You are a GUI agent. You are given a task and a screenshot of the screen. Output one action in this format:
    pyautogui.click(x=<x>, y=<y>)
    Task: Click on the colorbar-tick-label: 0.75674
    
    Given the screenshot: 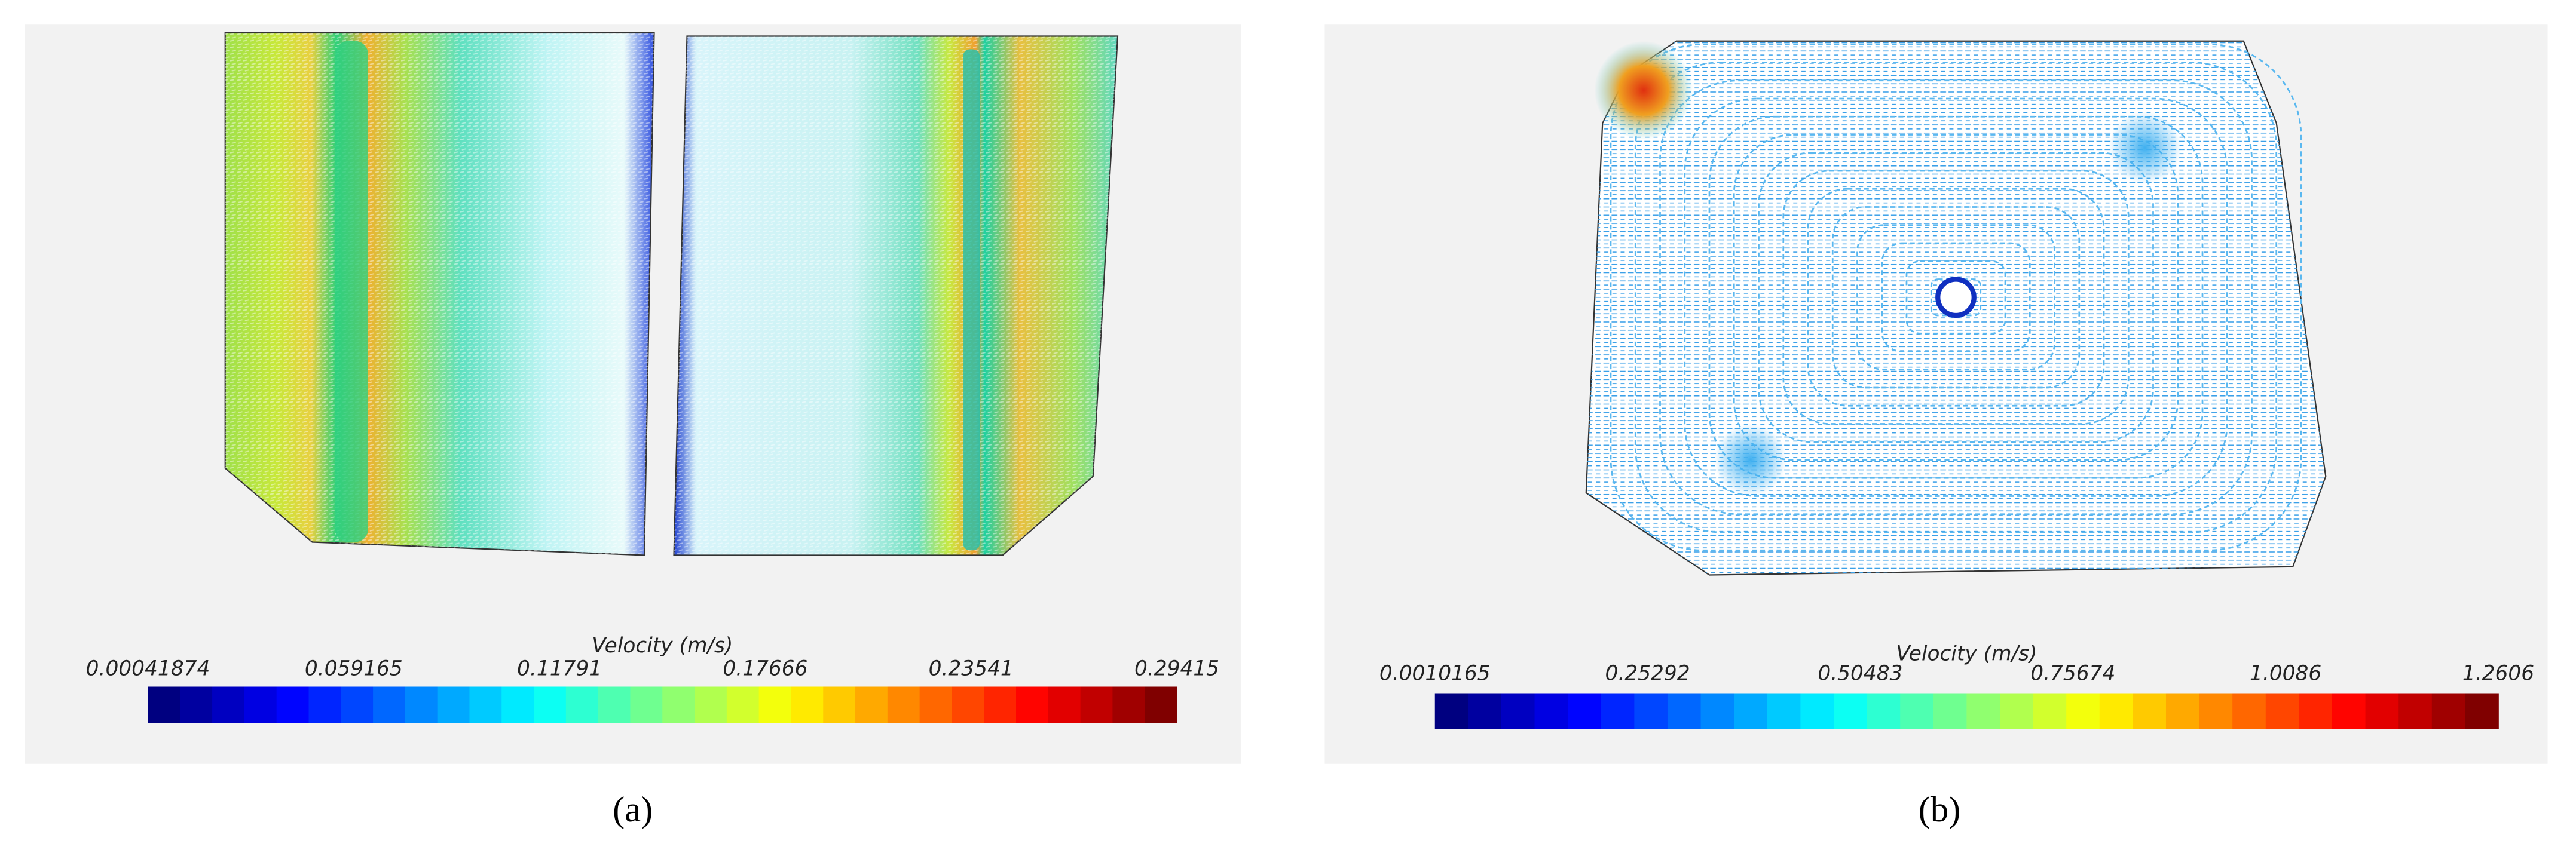 What is the action you would take?
    pyautogui.click(x=2072, y=674)
    